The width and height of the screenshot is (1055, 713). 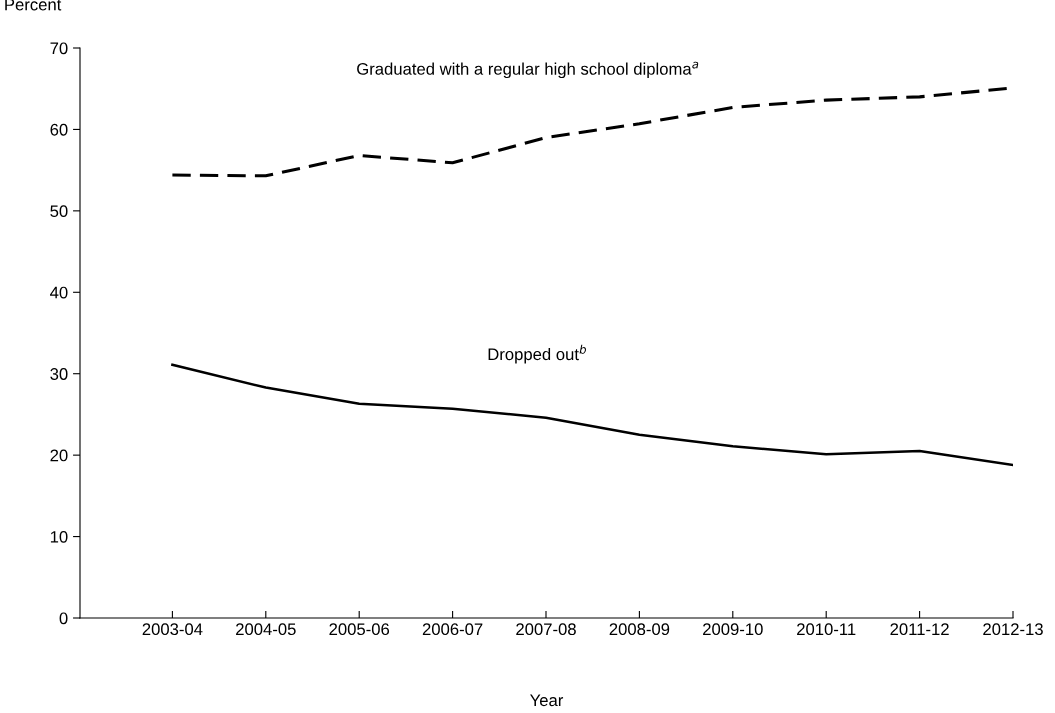 I want to click on x-tick-label: 2012-13, so click(x=1013, y=629).